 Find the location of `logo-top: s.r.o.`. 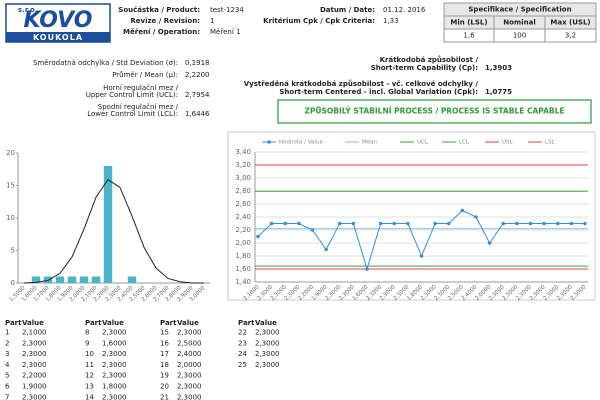

logo-top: s.r.o. is located at coordinates (27, 10).